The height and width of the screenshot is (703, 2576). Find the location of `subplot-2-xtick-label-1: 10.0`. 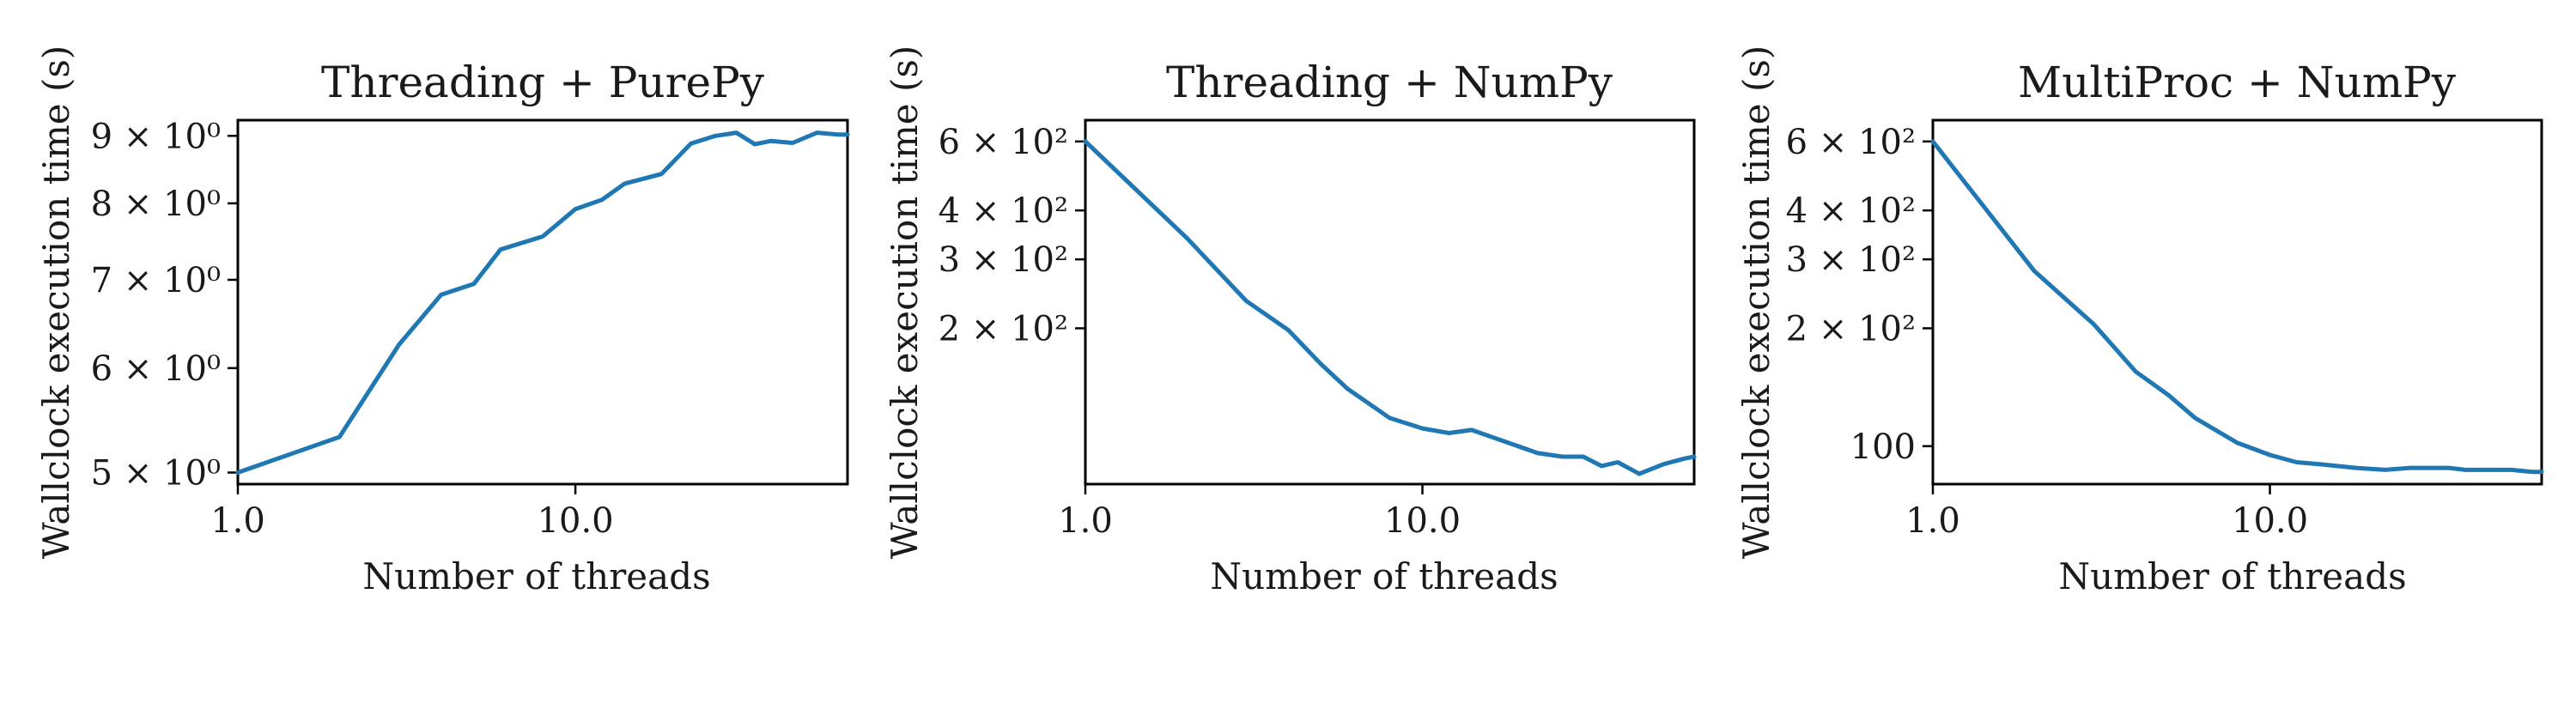

subplot-2-xtick-label-1: 10.0 is located at coordinates (1422, 521).